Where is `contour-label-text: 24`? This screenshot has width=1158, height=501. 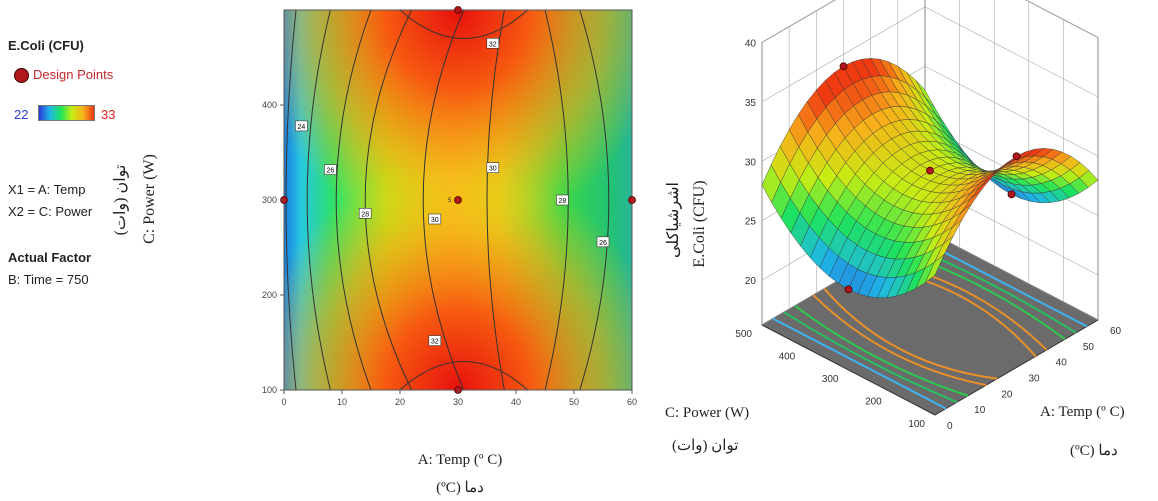
contour-label-text: 24 is located at coordinates (302, 127).